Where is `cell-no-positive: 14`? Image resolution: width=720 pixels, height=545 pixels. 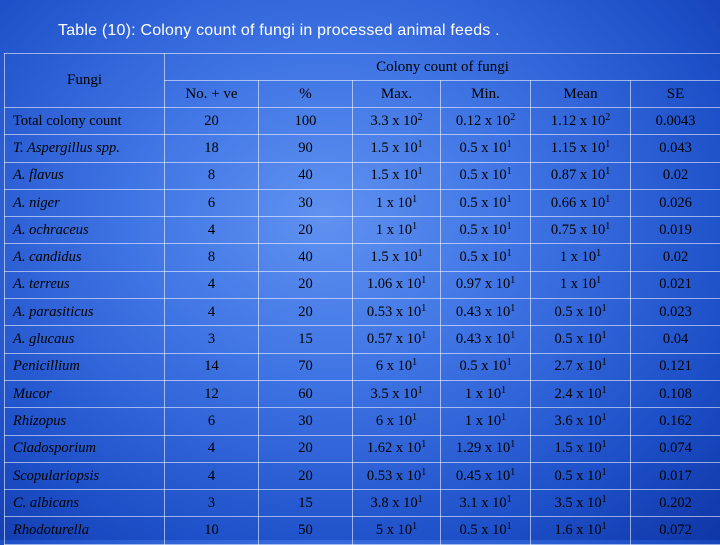 cell-no-positive: 14 is located at coordinates (212, 366).